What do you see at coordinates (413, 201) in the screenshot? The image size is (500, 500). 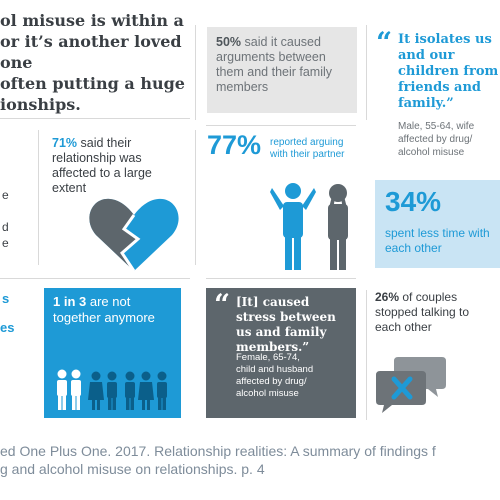 I see `stat-34-value: 34%` at bounding box center [413, 201].